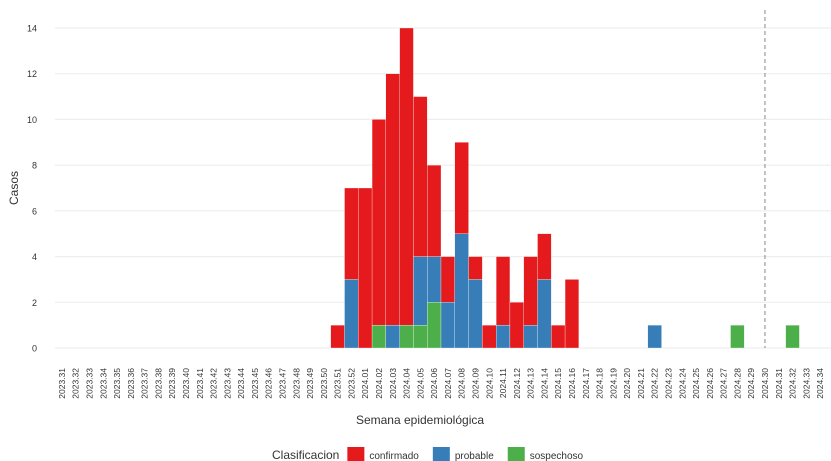  I want to click on x-tick-label: 2024.30, so click(765, 383).